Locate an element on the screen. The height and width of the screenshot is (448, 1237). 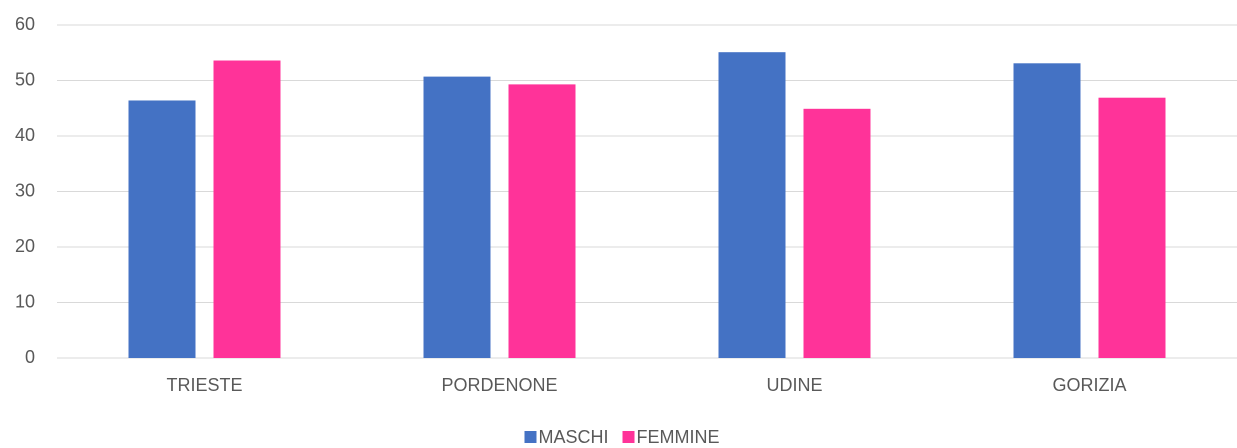
x-tick-label: GORIZIA is located at coordinates (1089, 385).